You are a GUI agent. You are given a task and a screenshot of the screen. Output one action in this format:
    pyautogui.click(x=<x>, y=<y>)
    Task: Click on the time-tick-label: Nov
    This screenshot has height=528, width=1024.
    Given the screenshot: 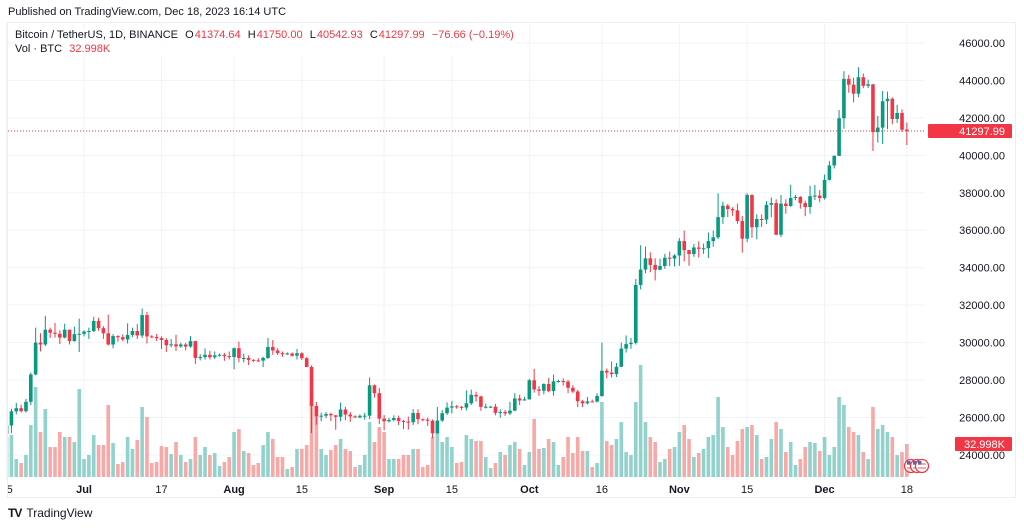 What is the action you would take?
    pyautogui.click(x=680, y=490)
    